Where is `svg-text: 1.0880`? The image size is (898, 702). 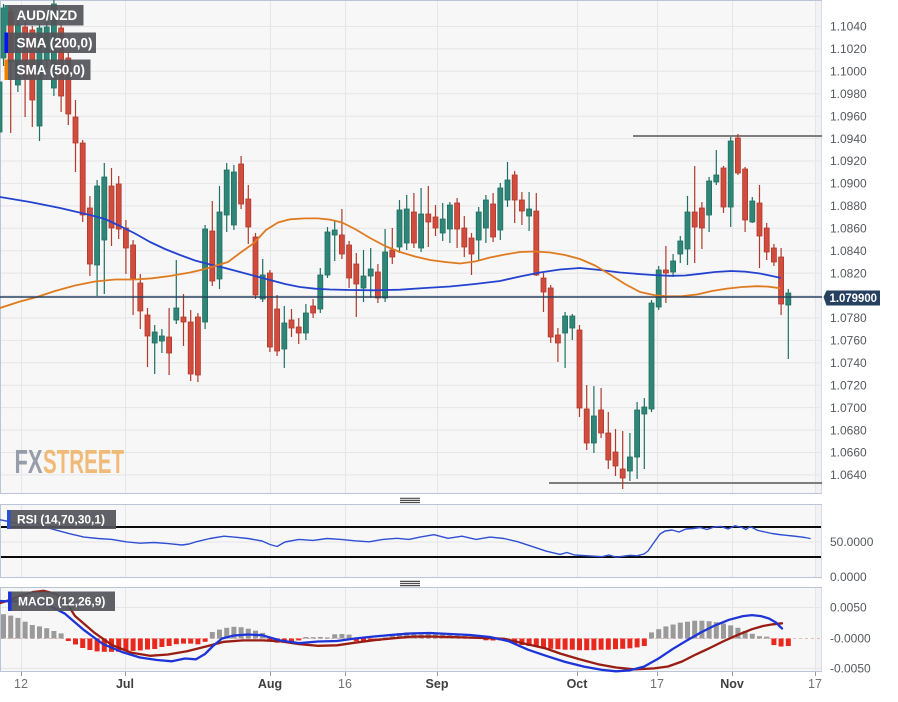
svg-text: 1.0880 is located at coordinates (848, 206).